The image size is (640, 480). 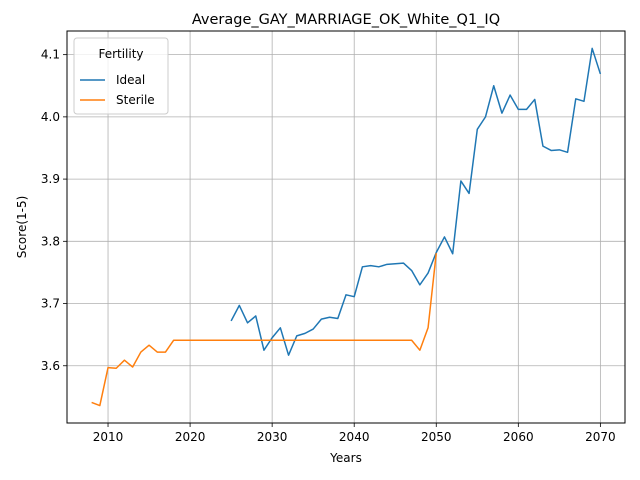 What do you see at coordinates (50, 179) in the screenshot?
I see `y-tick-label: 3.9` at bounding box center [50, 179].